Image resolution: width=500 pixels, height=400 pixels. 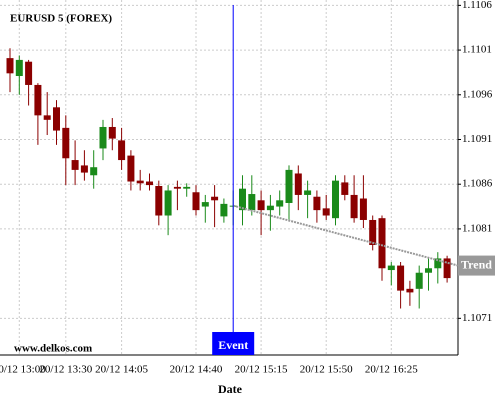 I want to click on watermark: www.delkos.com, so click(x=53, y=349).